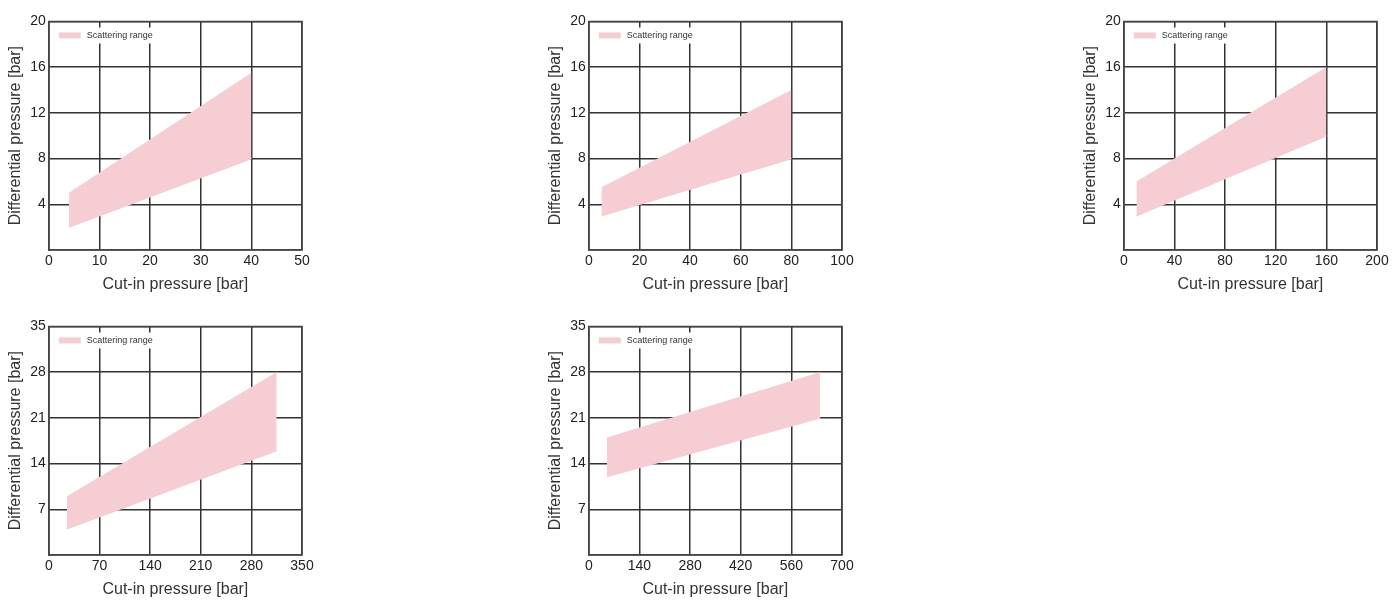  What do you see at coordinates (99, 260) in the screenshot?
I see `x-tick-label: 10` at bounding box center [99, 260].